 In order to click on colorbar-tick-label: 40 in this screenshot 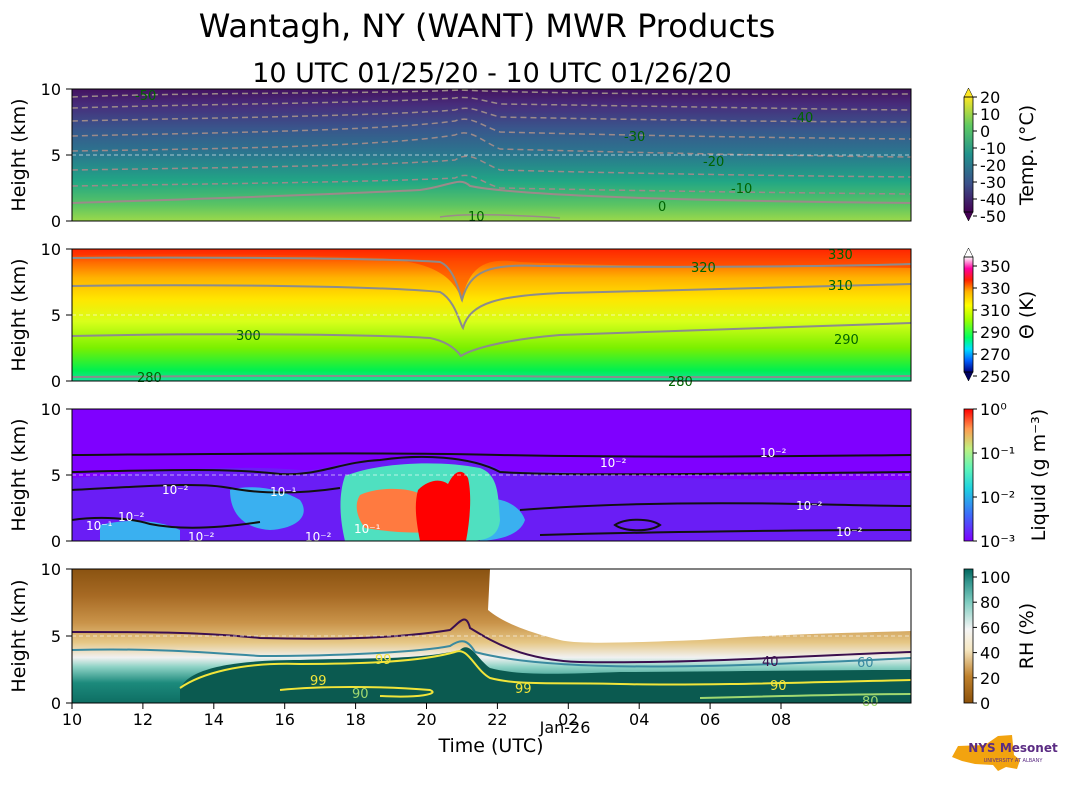, I will do `click(990, 653)`.